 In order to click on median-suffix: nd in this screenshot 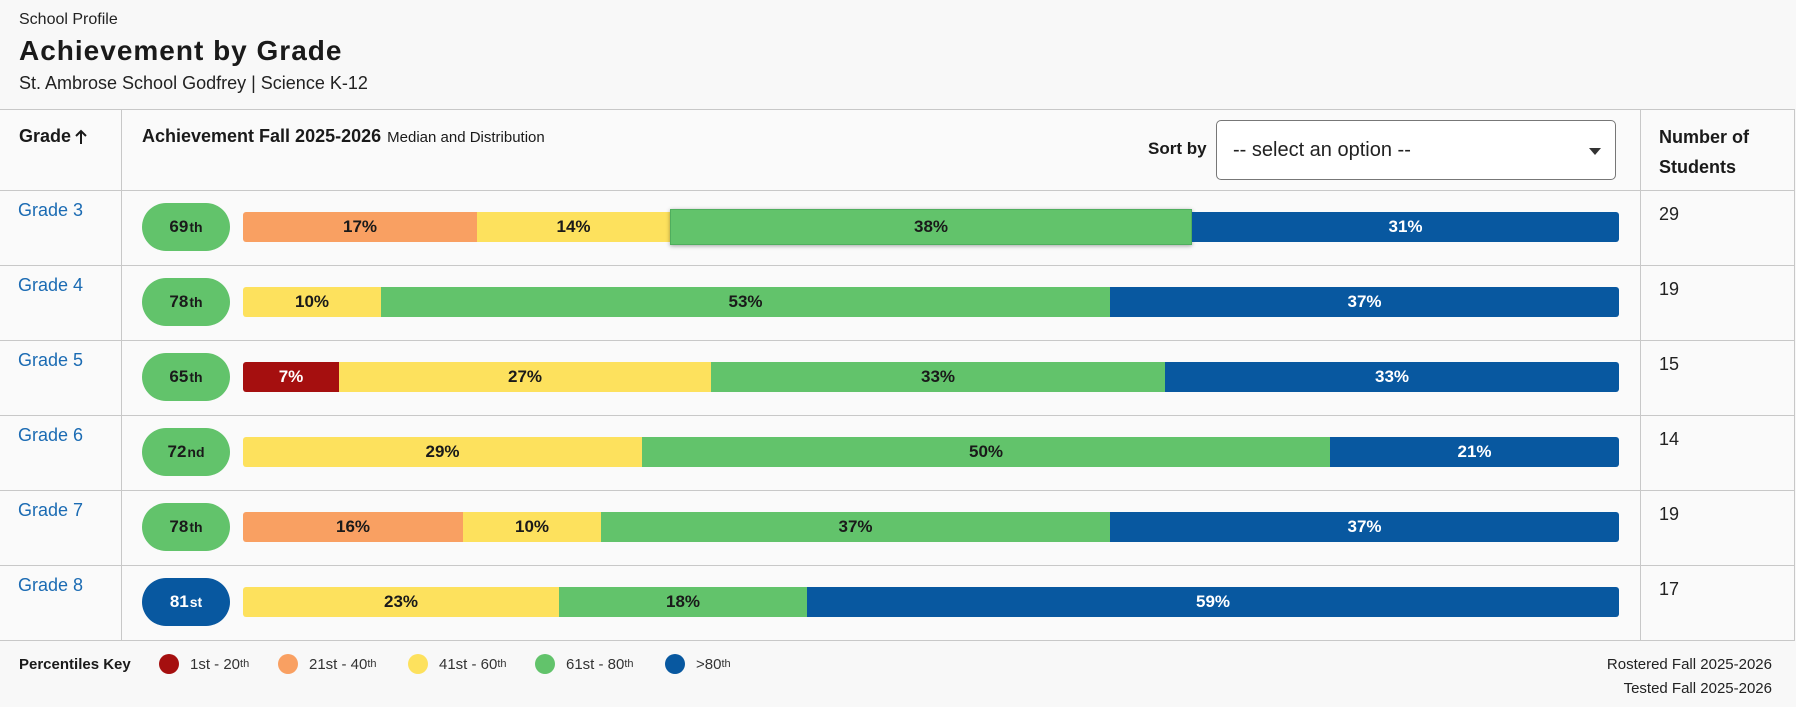, I will do `click(196, 452)`.